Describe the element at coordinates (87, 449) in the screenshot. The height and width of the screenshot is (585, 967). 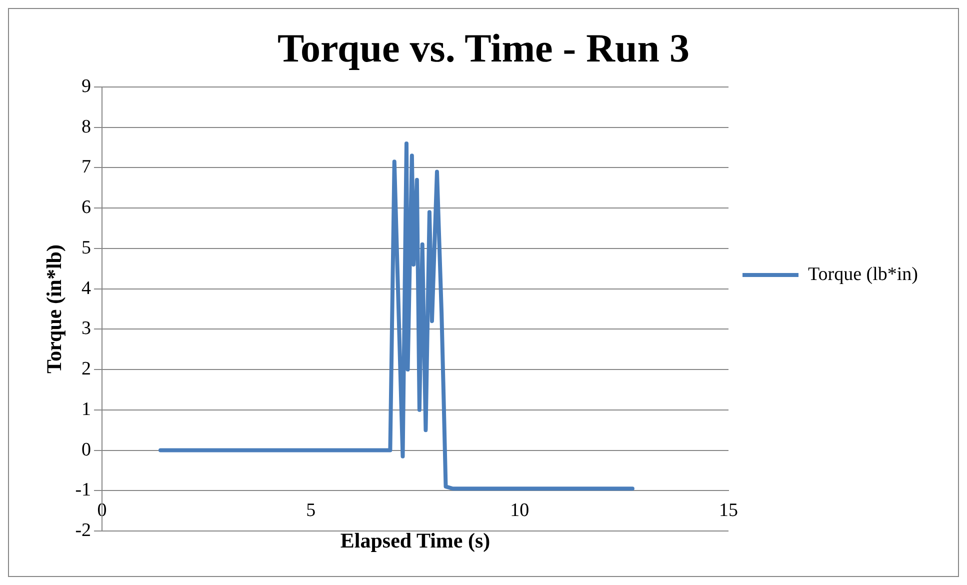
I see `y-tick-label: 0` at that location.